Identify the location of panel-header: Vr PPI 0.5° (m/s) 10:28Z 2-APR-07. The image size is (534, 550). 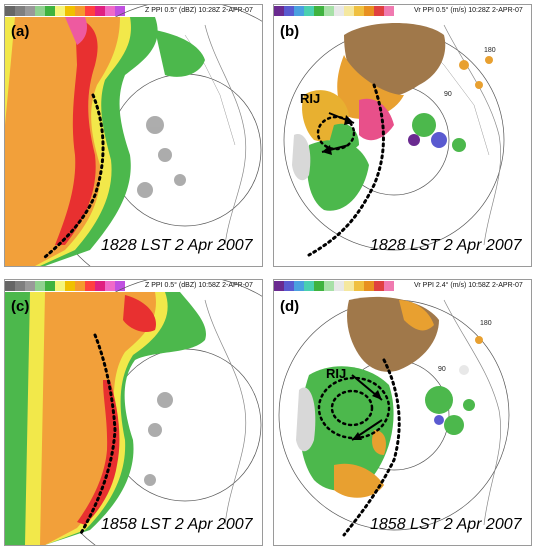
(468, 10).